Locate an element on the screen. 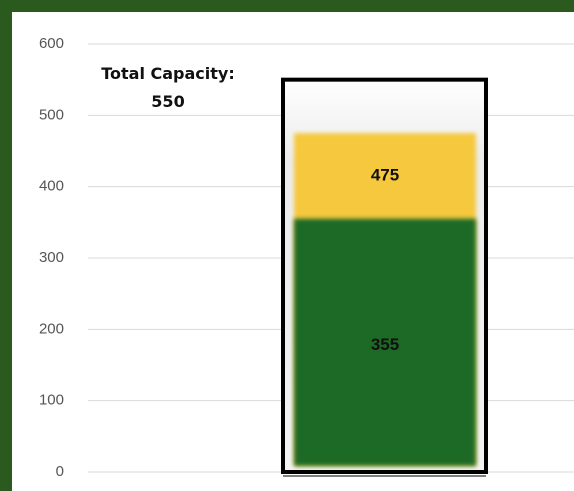  y-tick-label: 500 is located at coordinates (51, 114).